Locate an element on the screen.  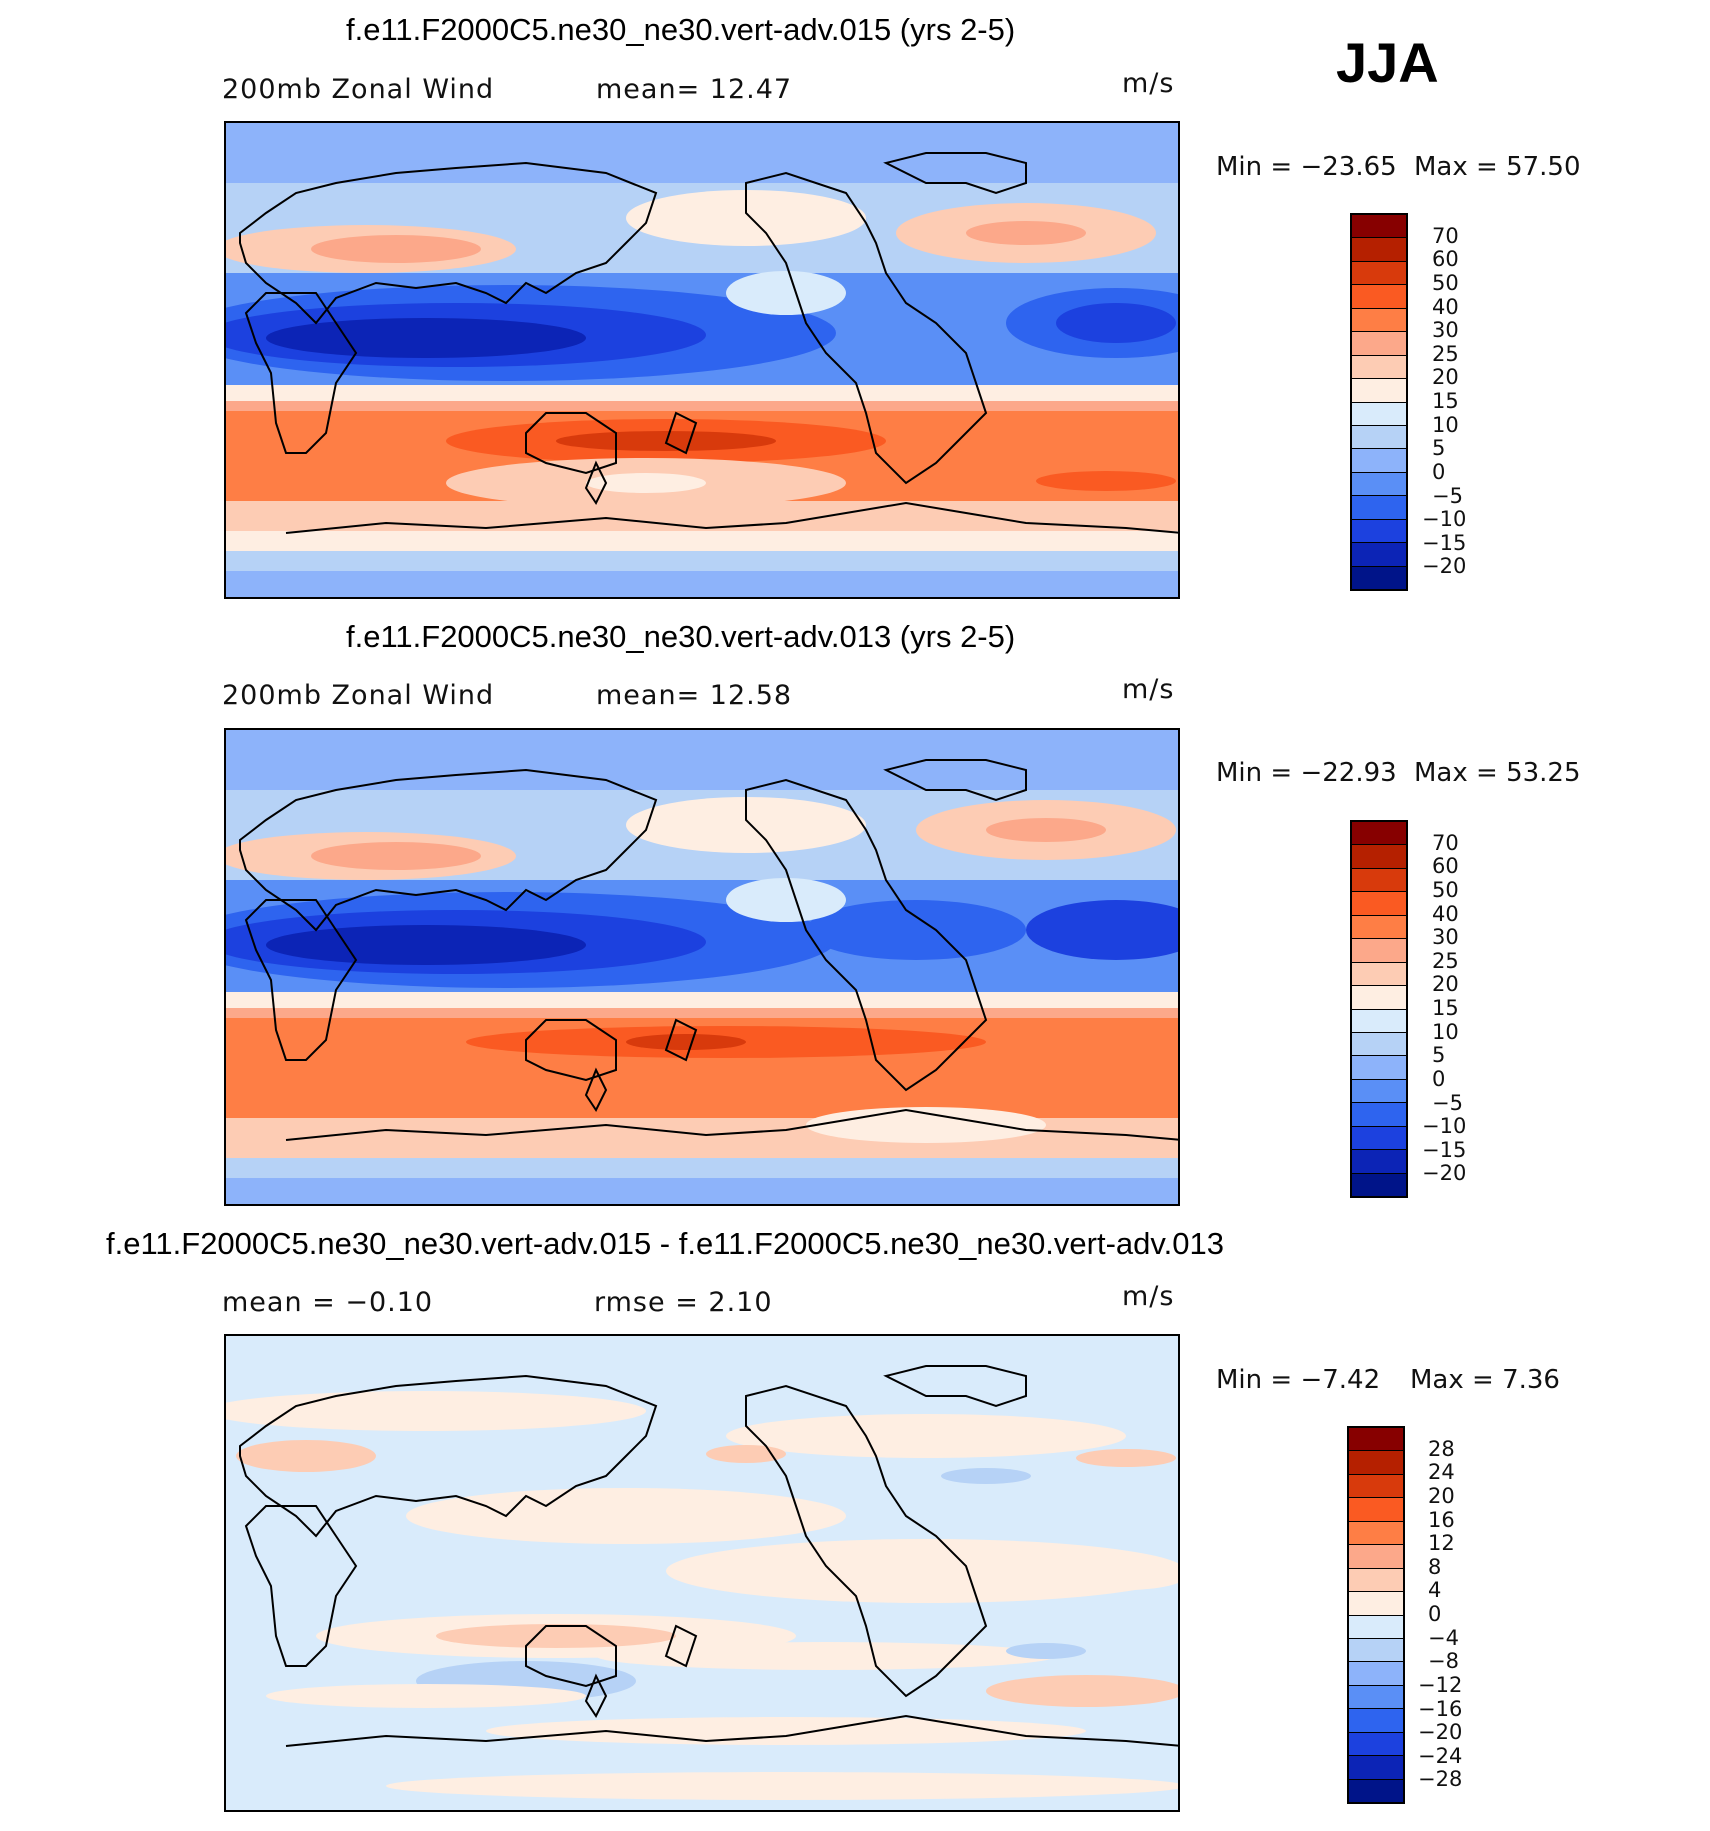
colorbar-label: −28 is located at coordinates (1440, 1779).